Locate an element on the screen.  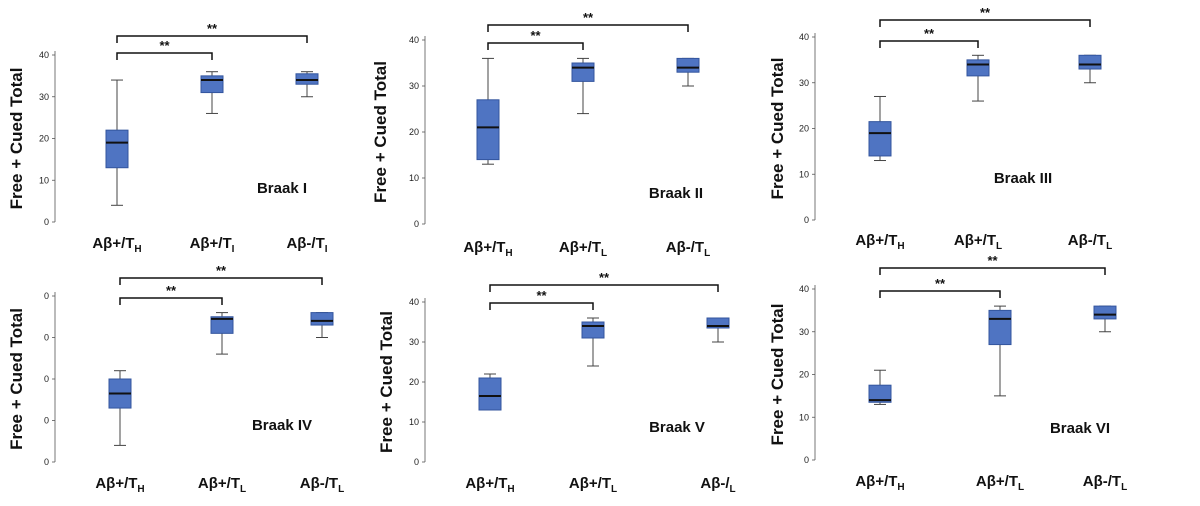
panel-title: Braak IV is located at coordinates (282, 425).